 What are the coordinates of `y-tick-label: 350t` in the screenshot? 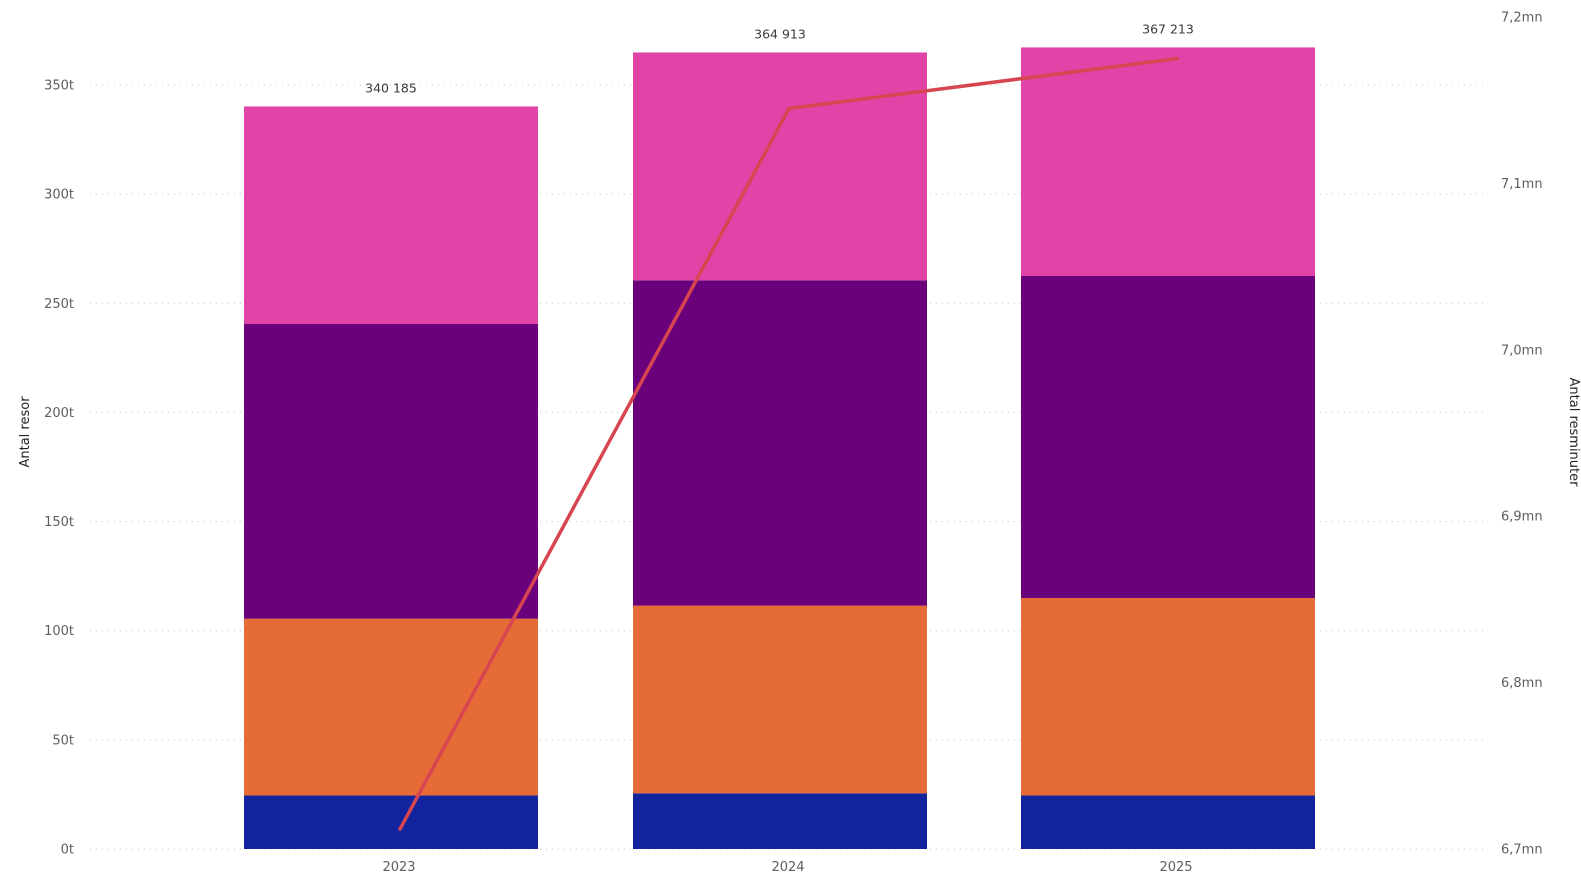 It's located at (59, 86).